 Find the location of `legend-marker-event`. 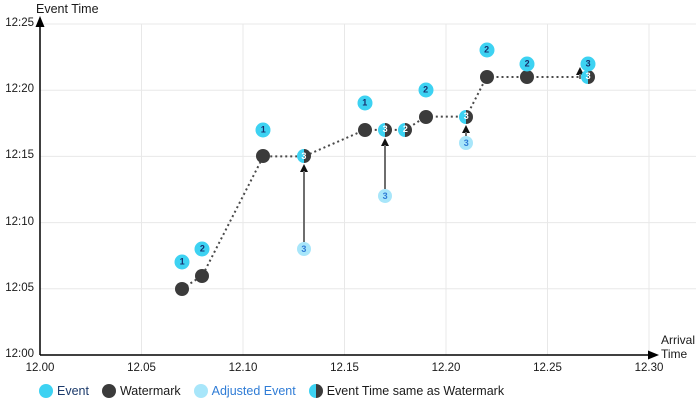

legend-marker-event is located at coordinates (46, 391).